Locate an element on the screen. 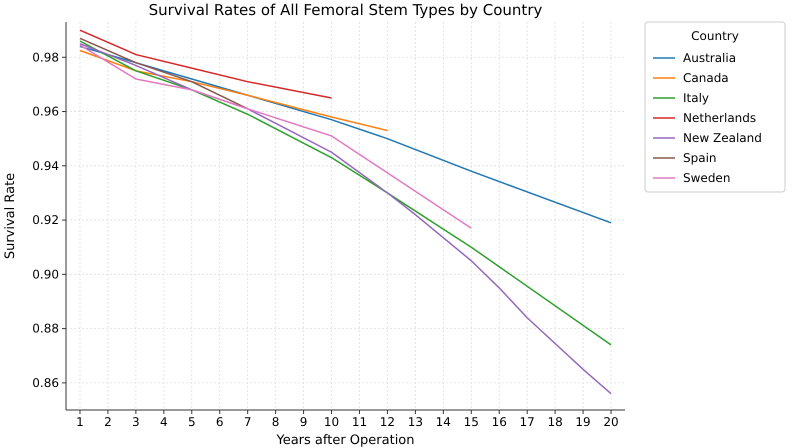 This screenshot has width=793, height=448. x-tick-label: 20 is located at coordinates (611, 422).